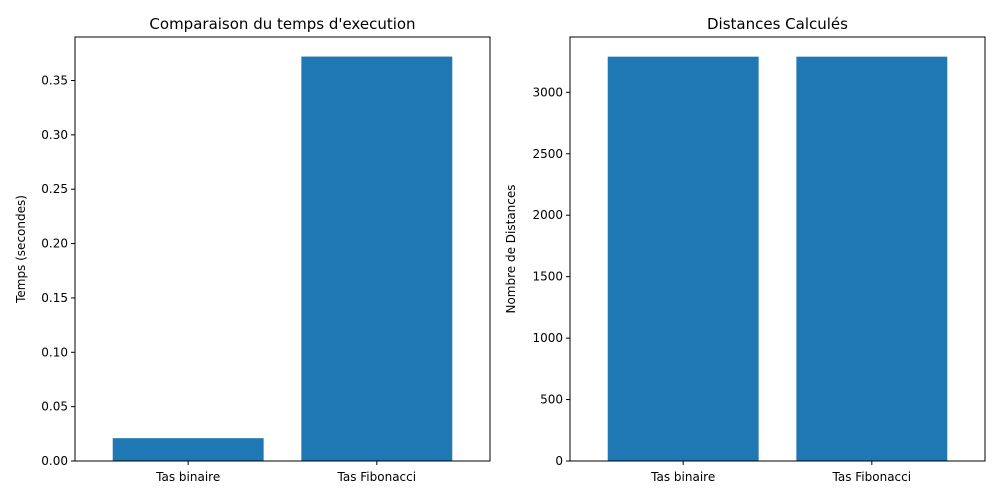  Describe the element at coordinates (547, 277) in the screenshot. I see `y-tick-label: 1500` at that location.